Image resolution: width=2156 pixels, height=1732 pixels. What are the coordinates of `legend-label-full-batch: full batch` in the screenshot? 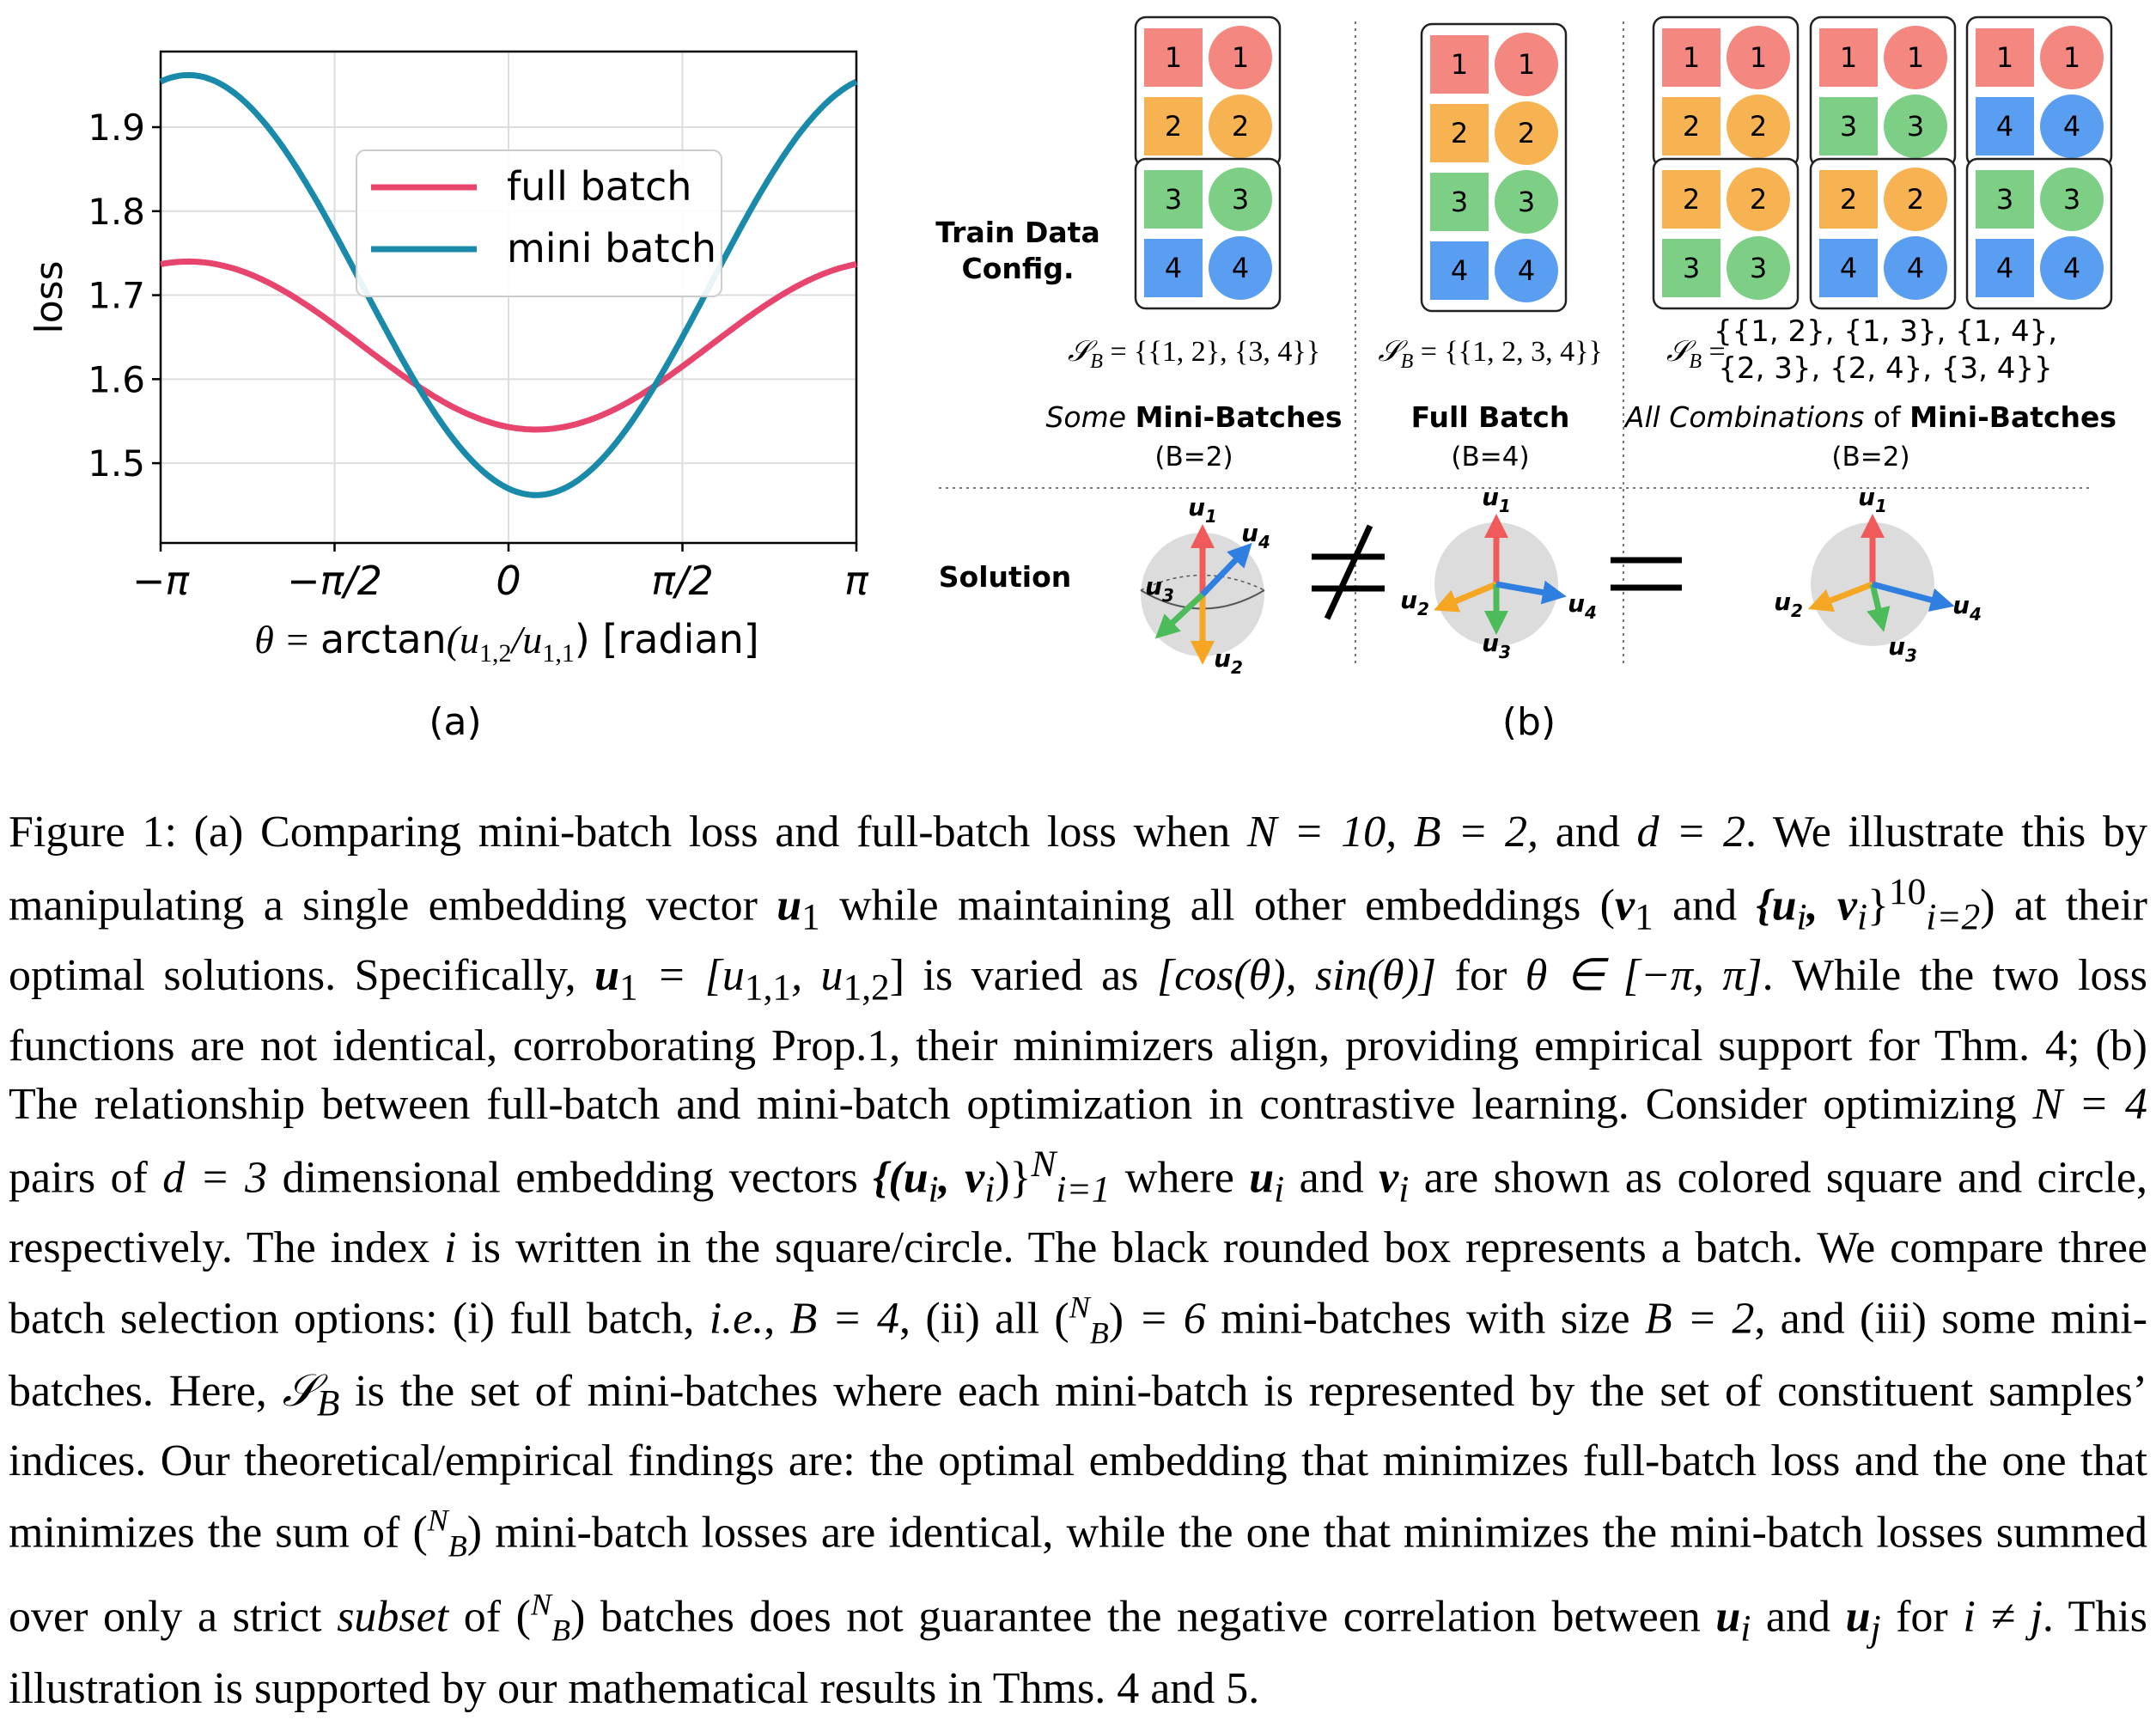 It's located at (599, 186).